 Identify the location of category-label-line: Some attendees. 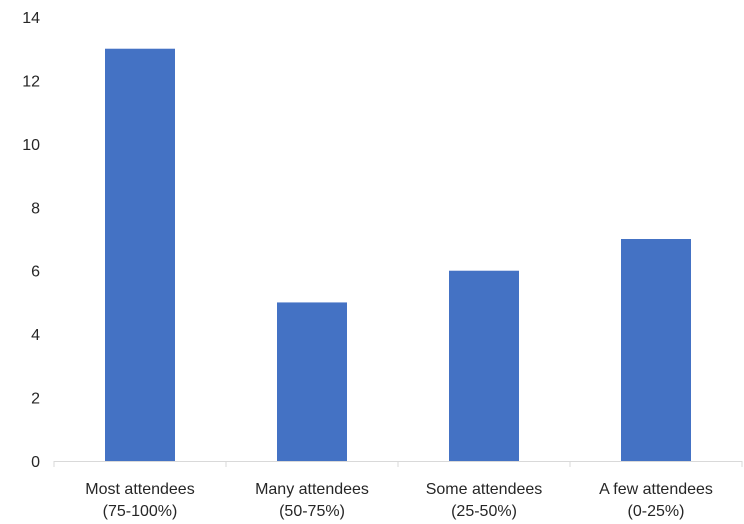
(484, 489).